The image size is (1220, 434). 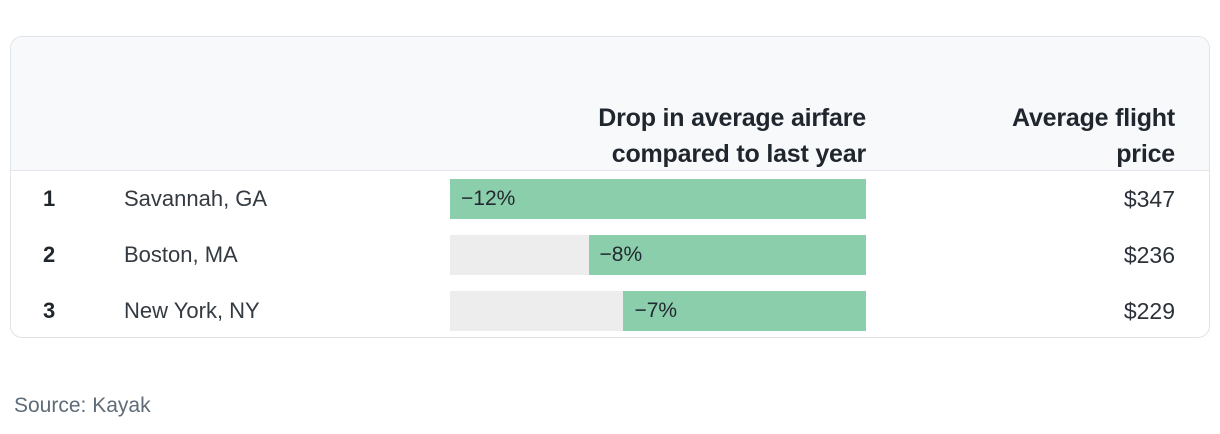 I want to click on column-header-price: Average flight price, so click(x=1093, y=136).